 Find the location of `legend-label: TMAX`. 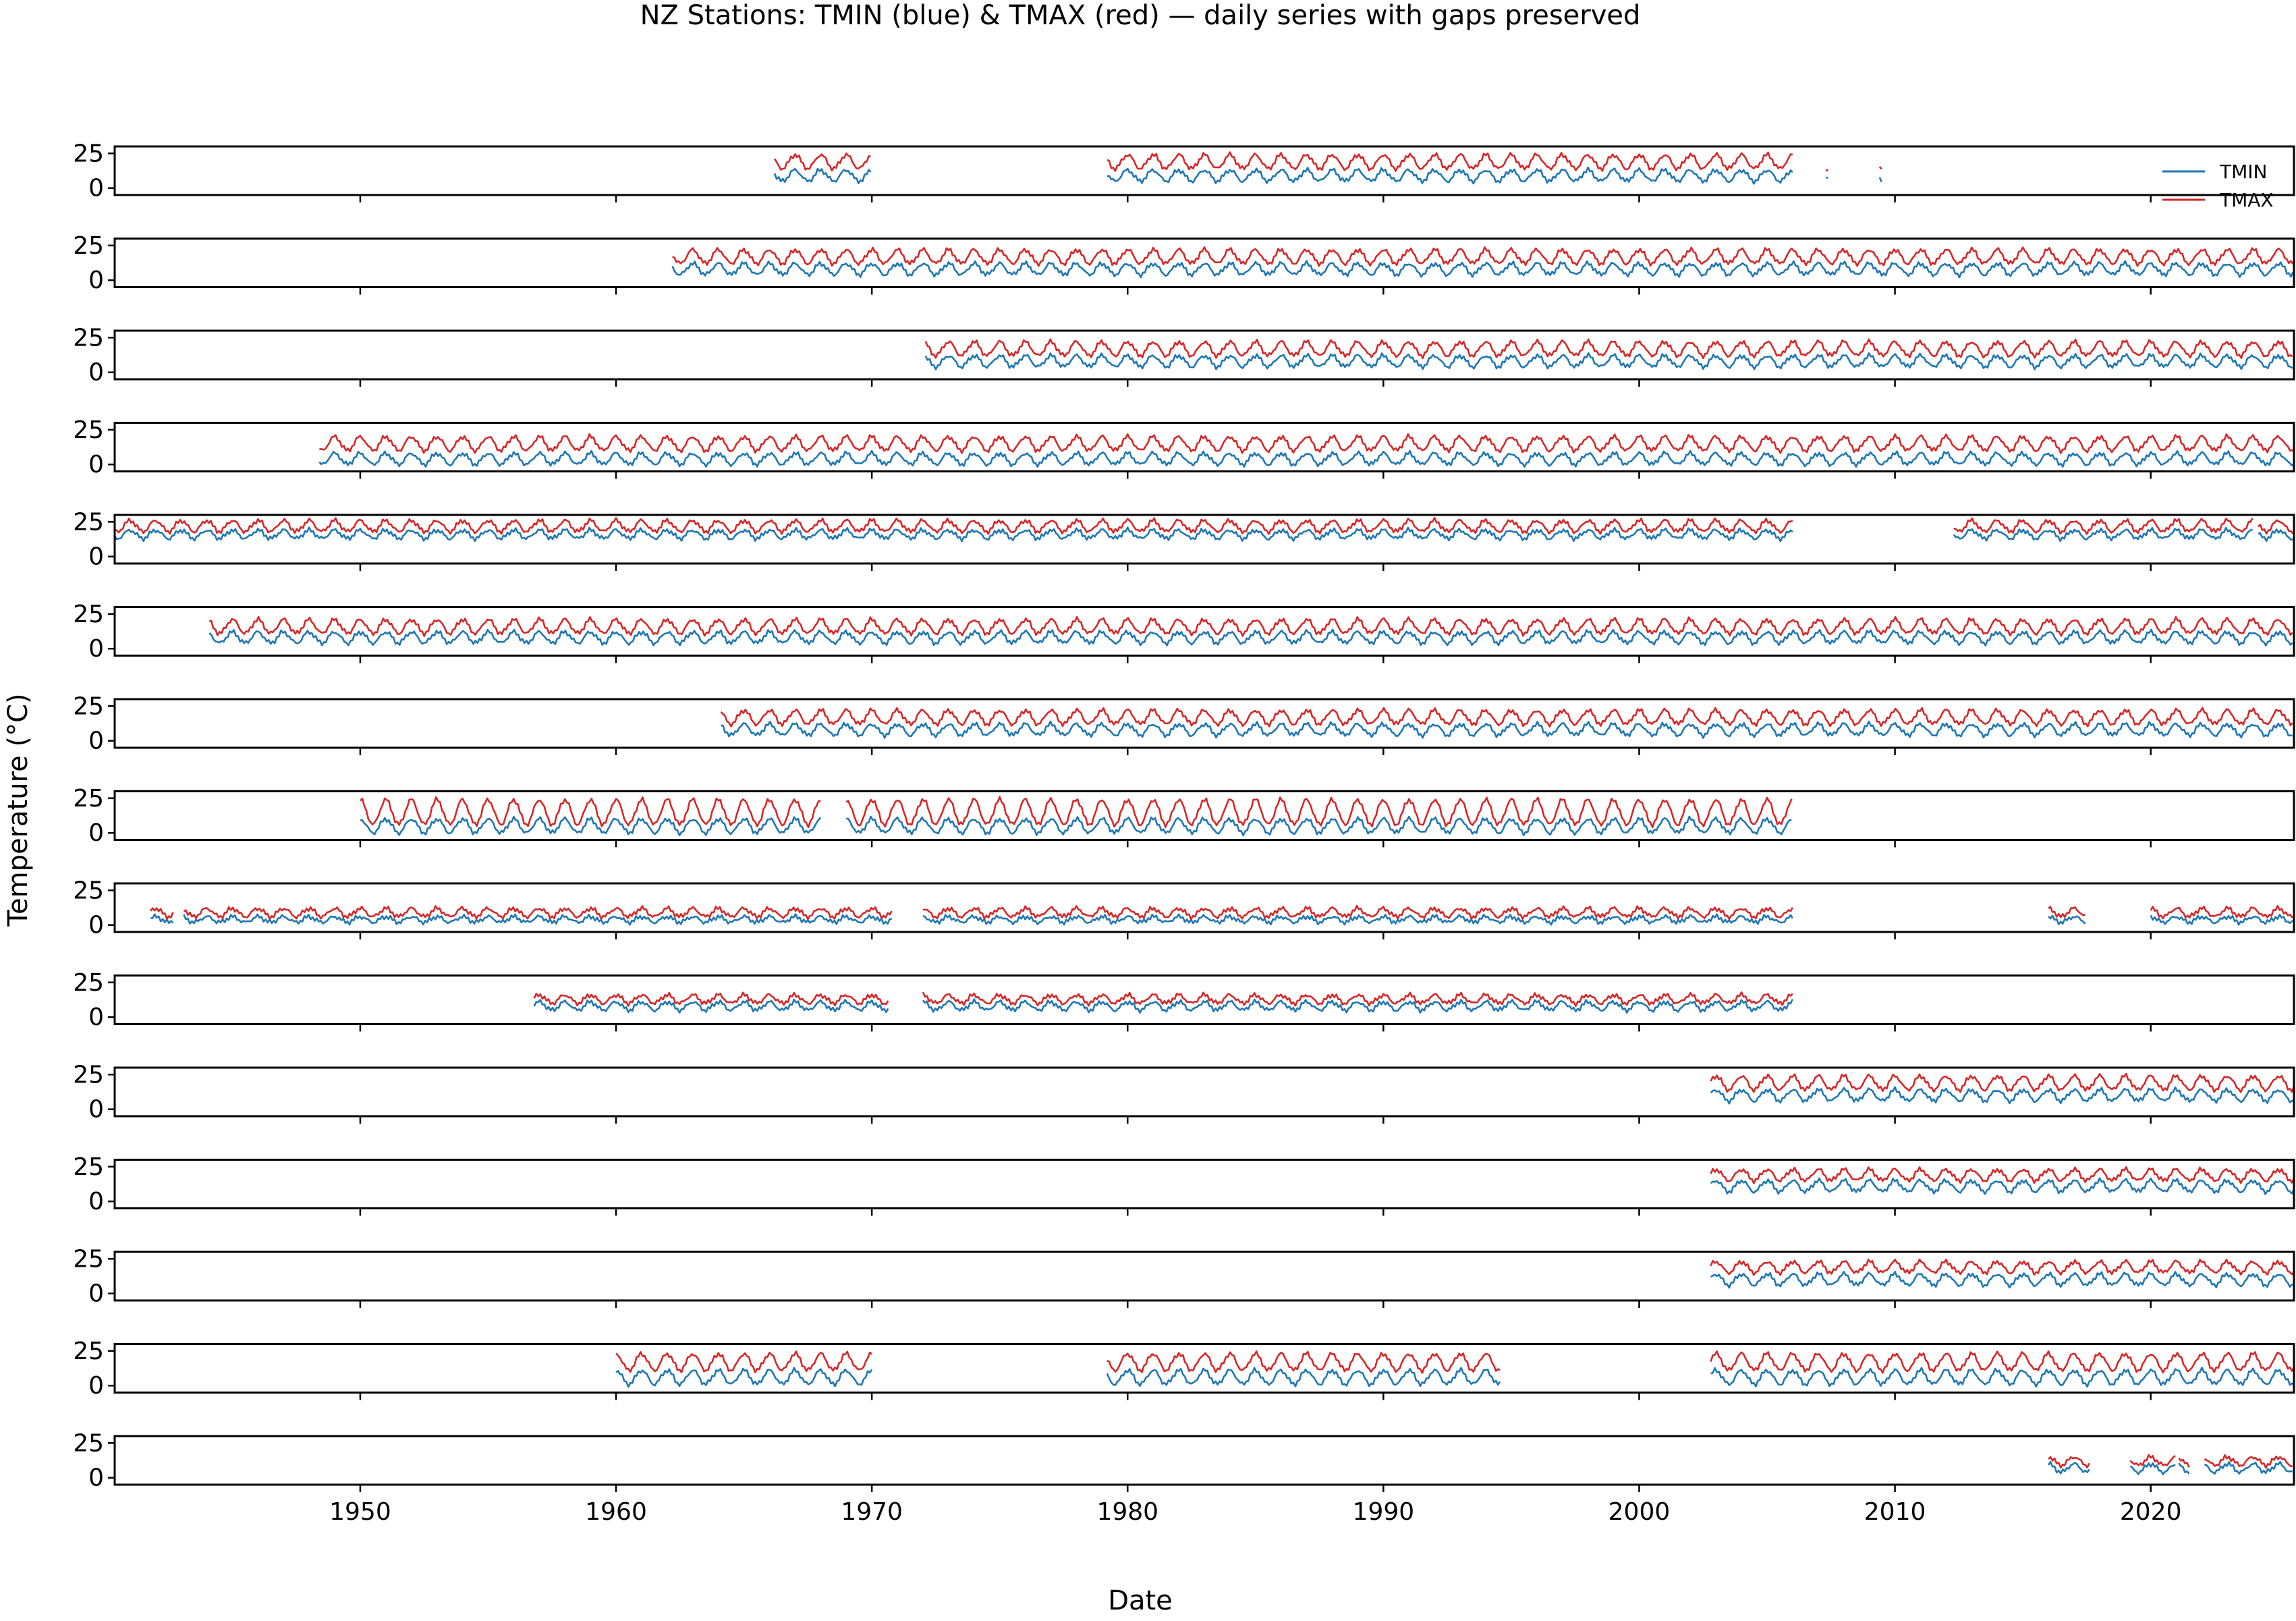

legend-label: TMAX is located at coordinates (2246, 200).